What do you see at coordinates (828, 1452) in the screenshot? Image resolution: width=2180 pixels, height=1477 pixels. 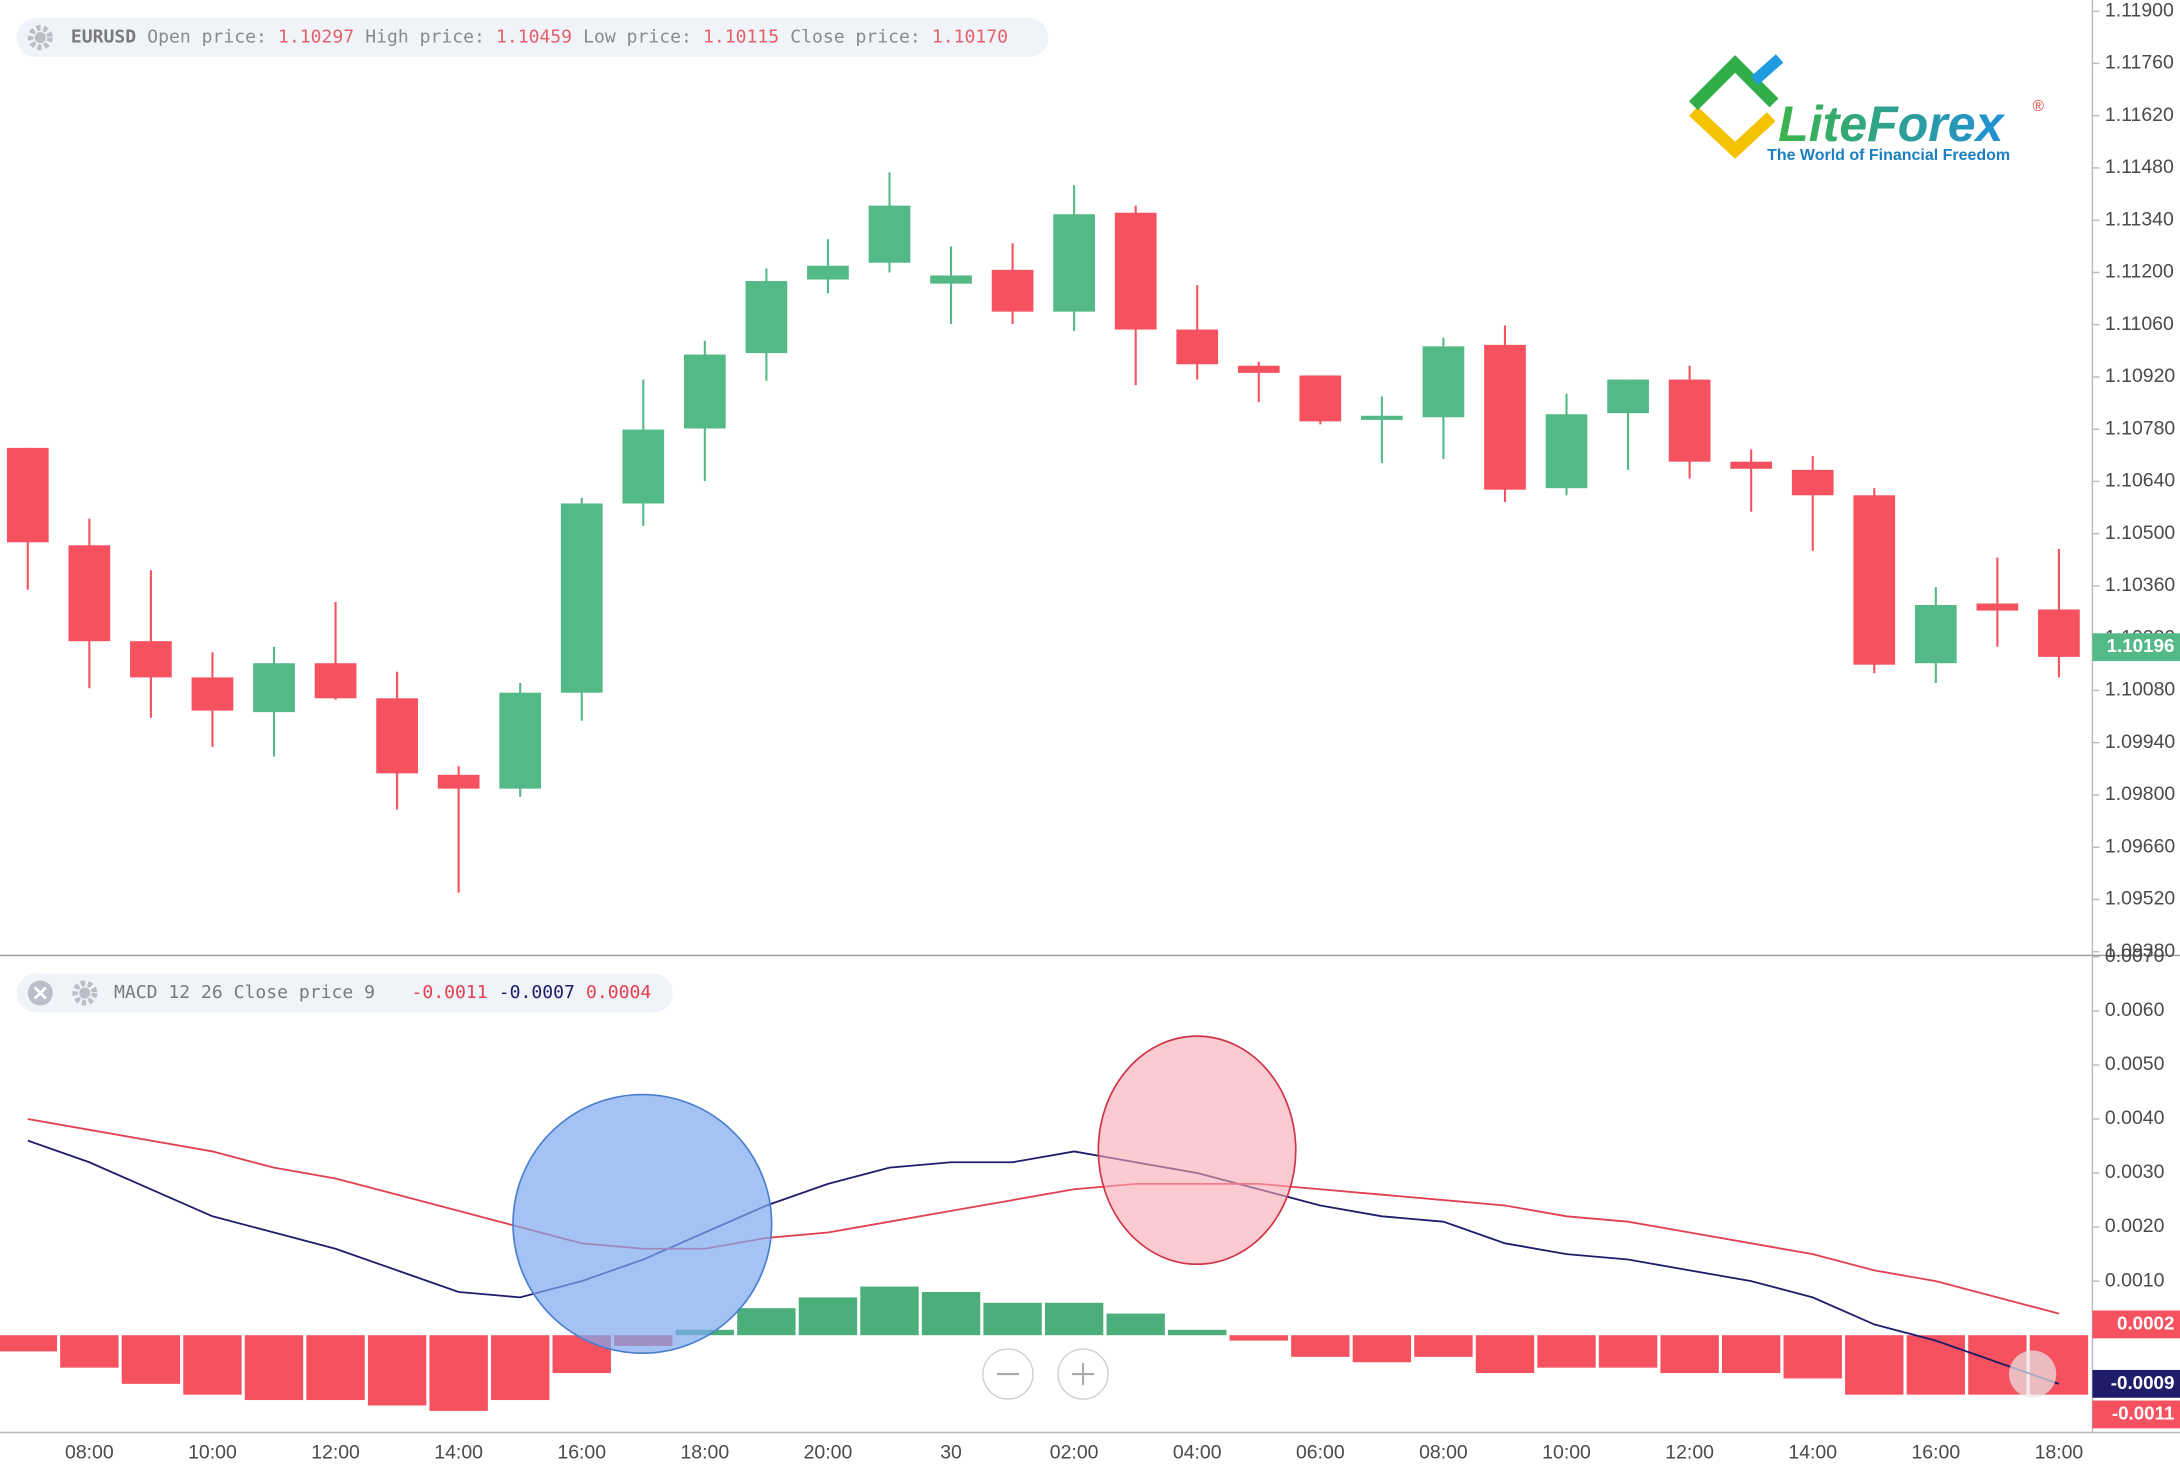 I see `x-tick-label: 20:00` at bounding box center [828, 1452].